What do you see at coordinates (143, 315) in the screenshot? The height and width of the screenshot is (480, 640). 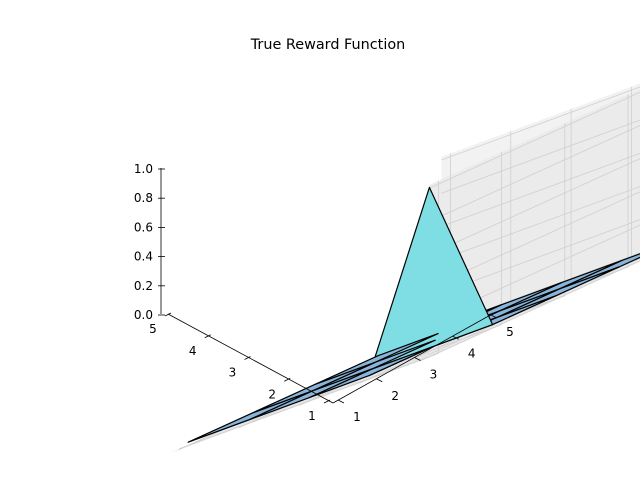 I see `z-tick-label-0: 0.0` at bounding box center [143, 315].